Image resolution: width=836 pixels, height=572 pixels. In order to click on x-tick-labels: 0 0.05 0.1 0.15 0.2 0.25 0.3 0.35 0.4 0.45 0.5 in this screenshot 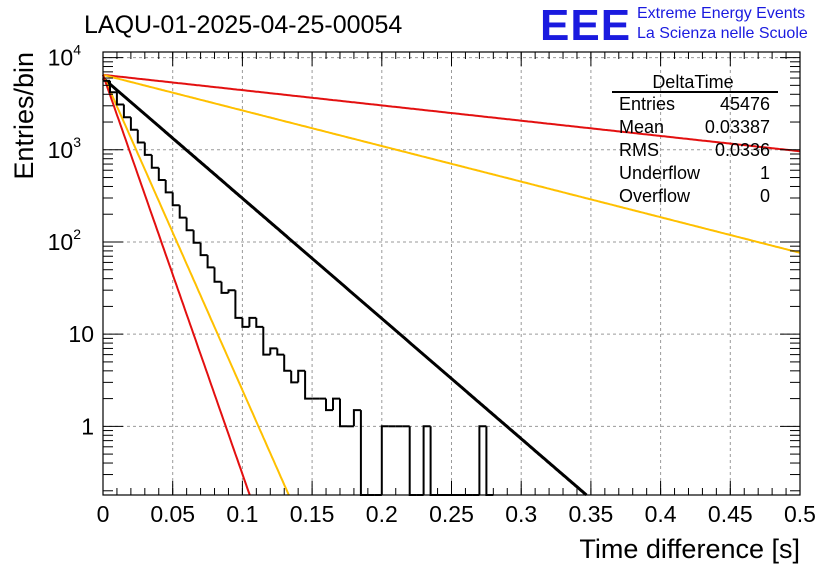, I will do `click(456, 514)`.